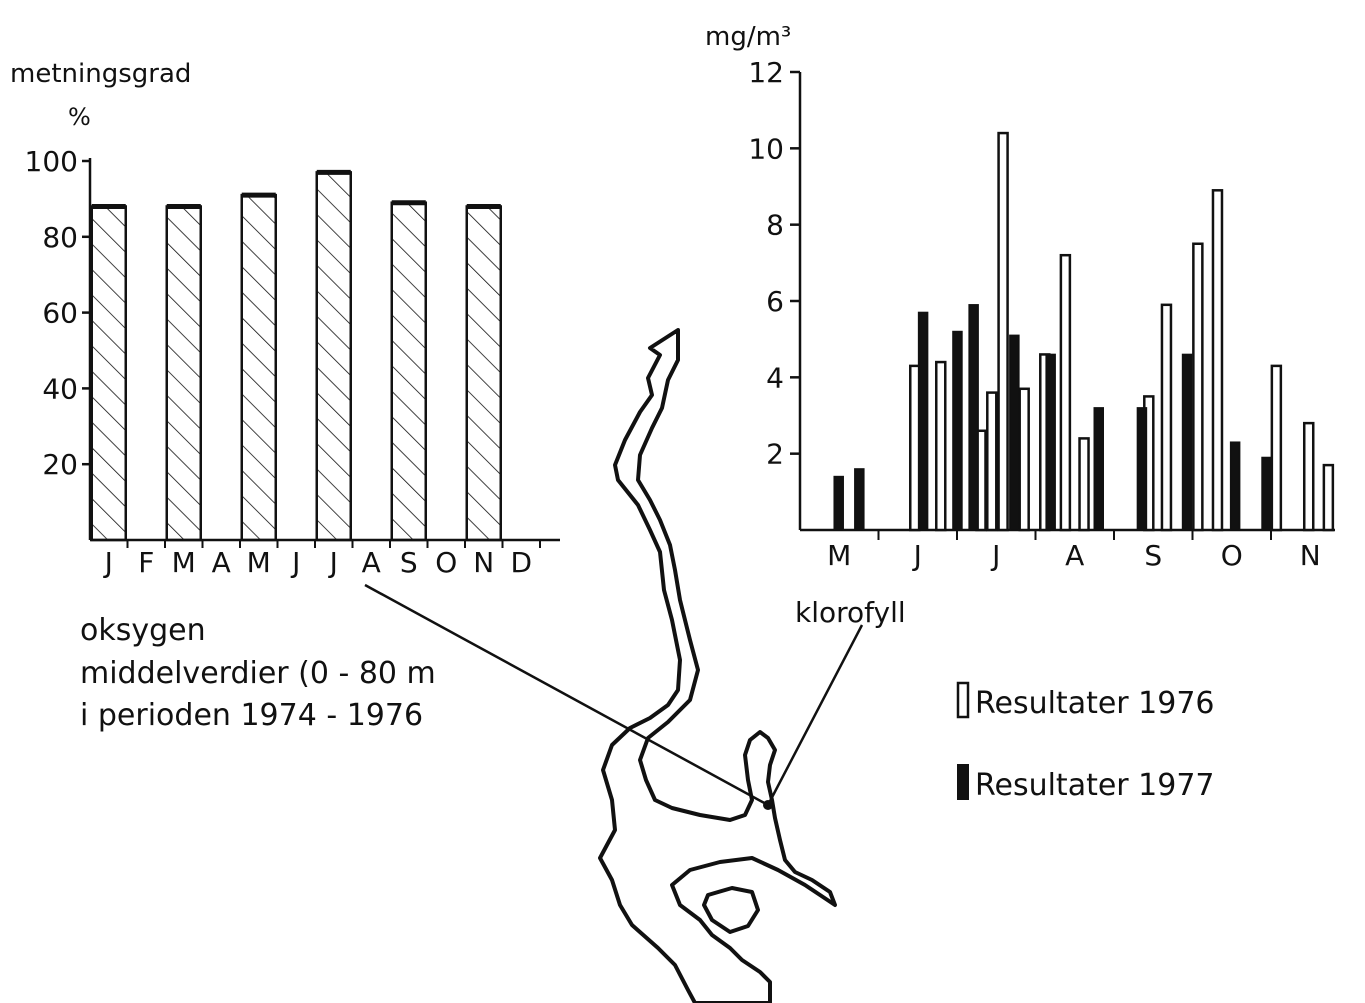  Describe the element at coordinates (60, 464) in the screenshot. I see `oxygen-y-tick-label: 20` at that location.